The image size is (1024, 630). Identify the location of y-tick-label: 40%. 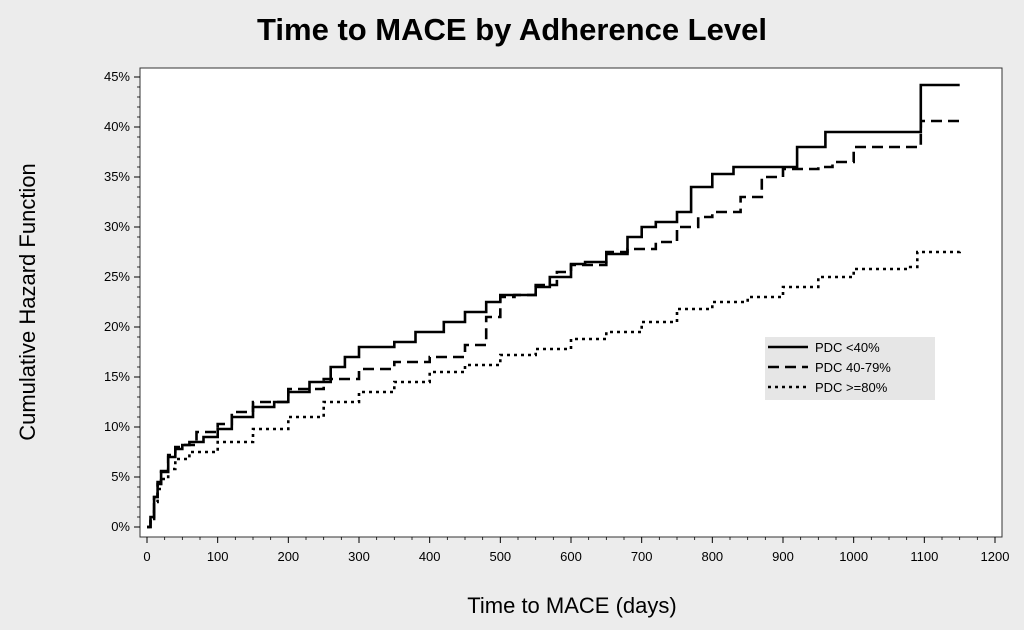
(117, 126).